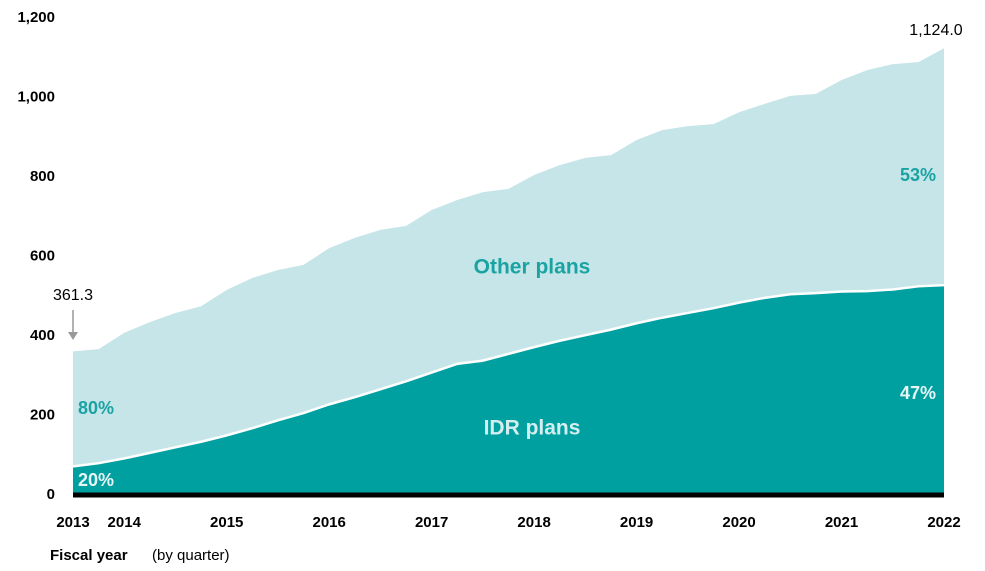 Image resolution: width=985 pixels, height=571 pixels. Describe the element at coordinates (96, 408) in the screenshot. I see `annotation: 80%` at that location.